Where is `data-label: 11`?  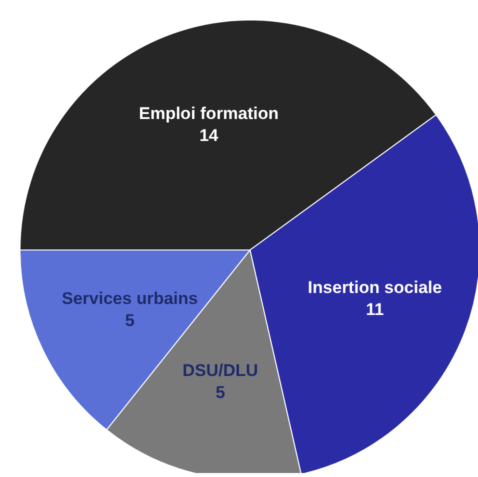 data-label: 11 is located at coordinates (375, 309).